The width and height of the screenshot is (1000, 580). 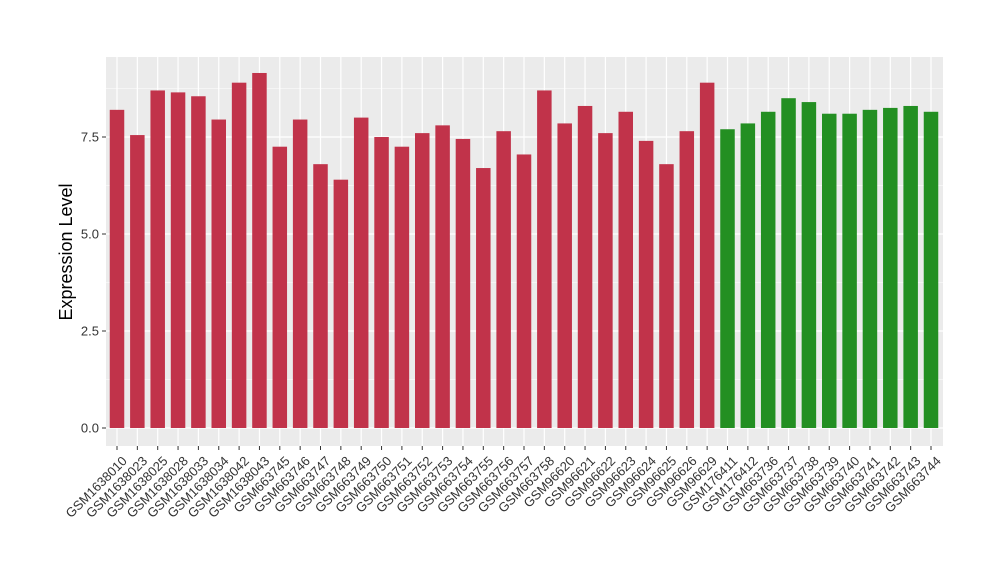 What do you see at coordinates (361, 272) in the screenshot?
I see `bar-GSM663749` at bounding box center [361, 272].